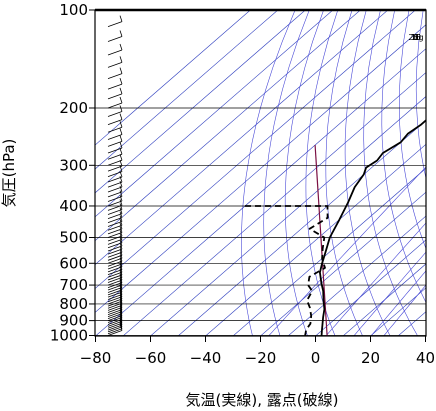  Describe the element at coordinates (173, 78) in the screenshot. I see `isotherm-line` at that location.